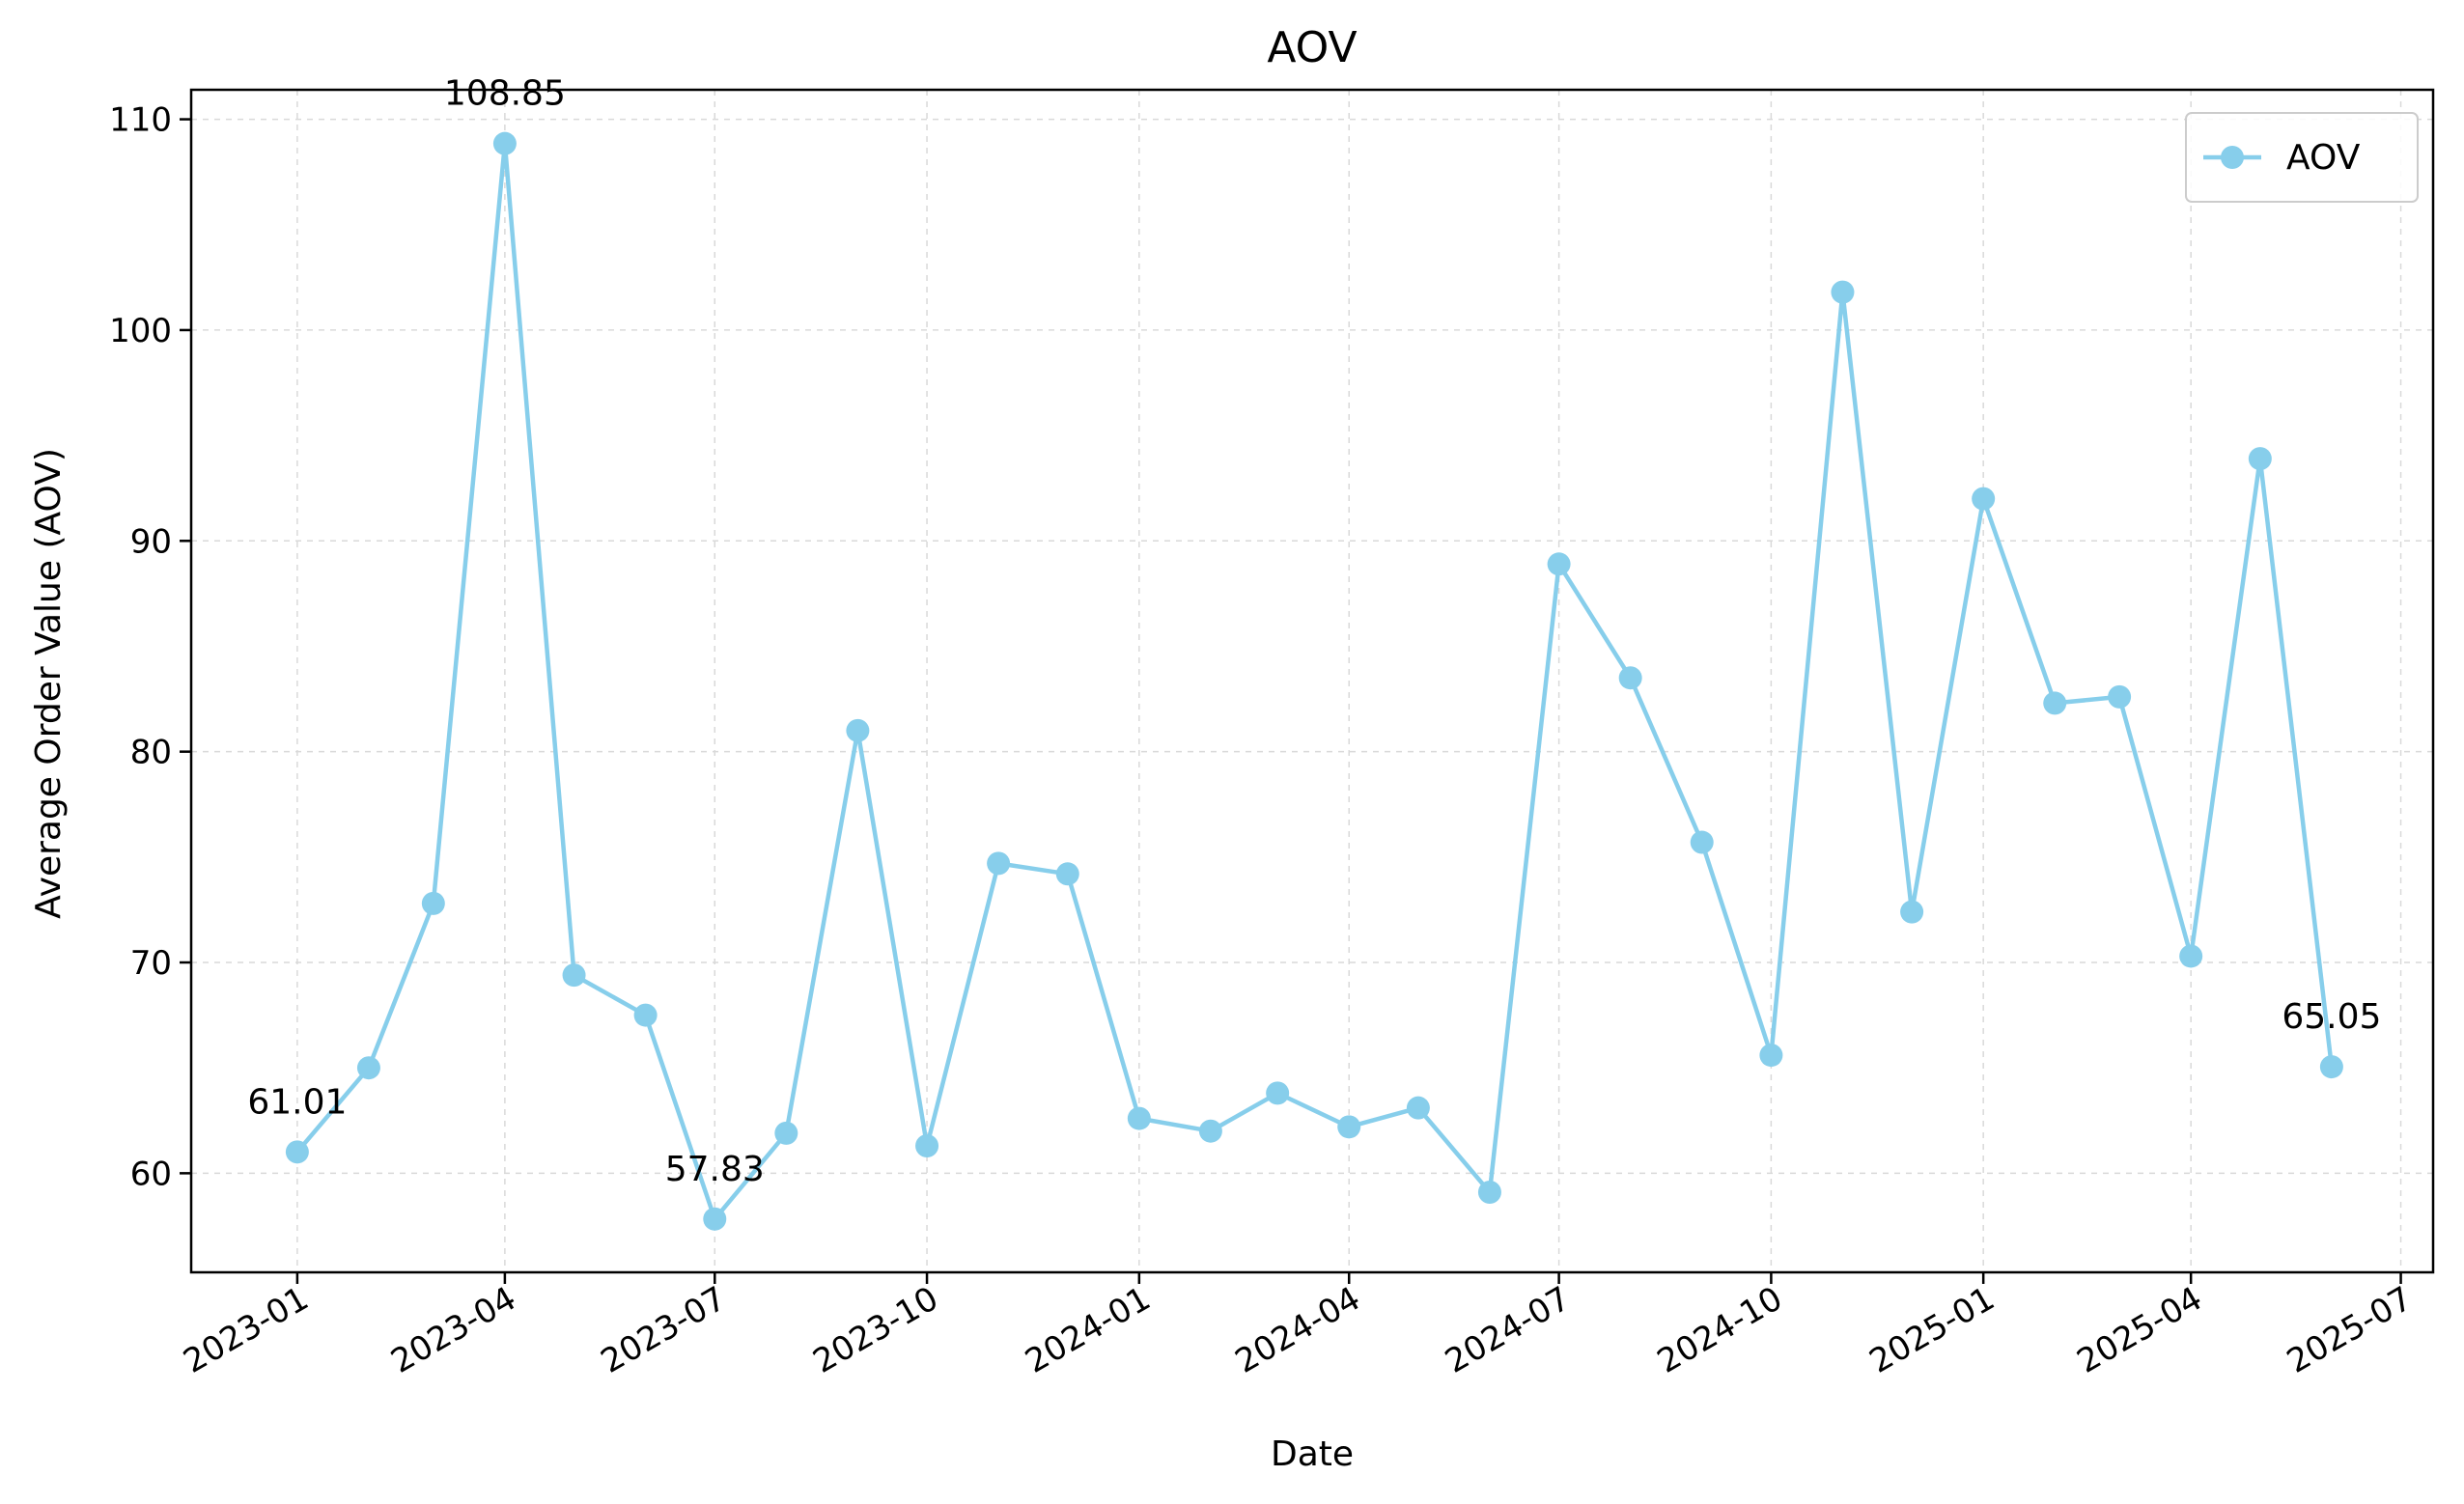  What do you see at coordinates (1298, 1330) in the screenshot?
I see `x-tick-label: 2024-04` at bounding box center [1298, 1330].